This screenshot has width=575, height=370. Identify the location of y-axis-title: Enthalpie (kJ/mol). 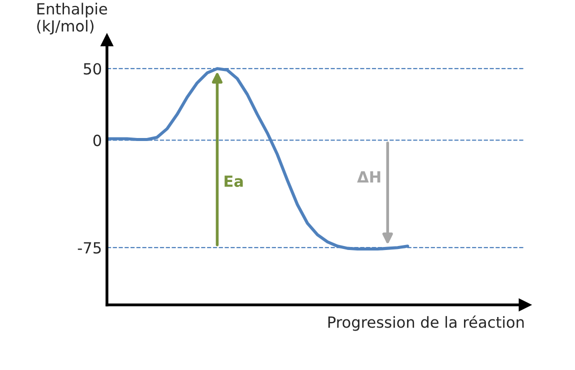
(72, 18).